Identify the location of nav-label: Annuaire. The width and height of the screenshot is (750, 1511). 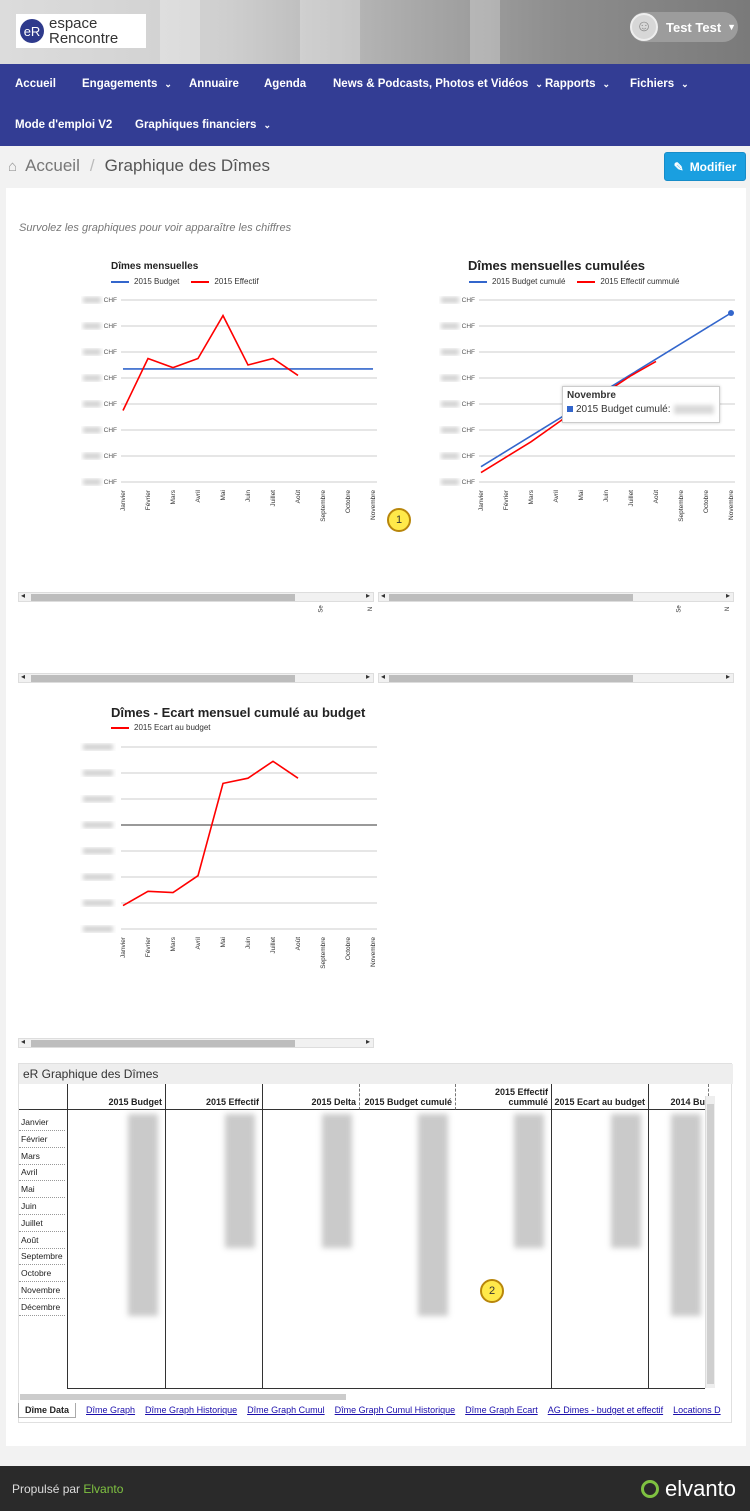
(214, 84).